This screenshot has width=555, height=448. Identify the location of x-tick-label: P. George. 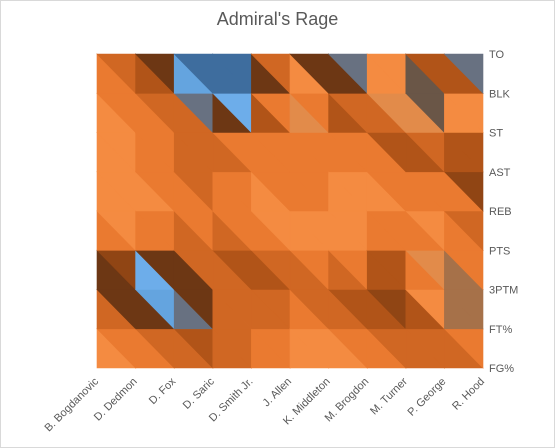
(427, 397).